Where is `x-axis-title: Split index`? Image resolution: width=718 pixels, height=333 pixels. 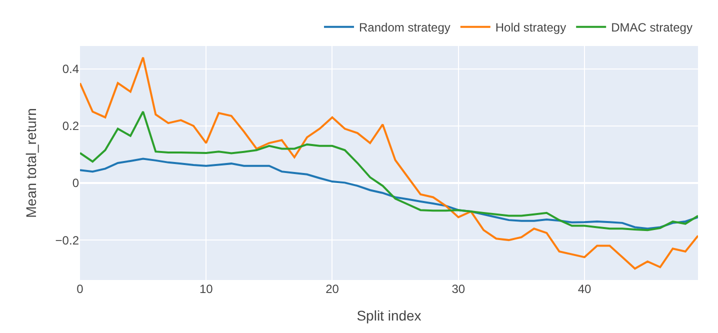 x-axis-title: Split index is located at coordinates (389, 315).